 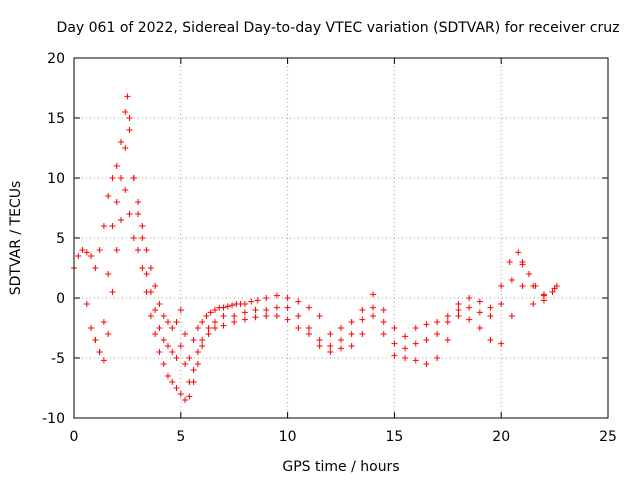 What do you see at coordinates (56, 179) in the screenshot?
I see `y-tick-label: 10` at bounding box center [56, 179].